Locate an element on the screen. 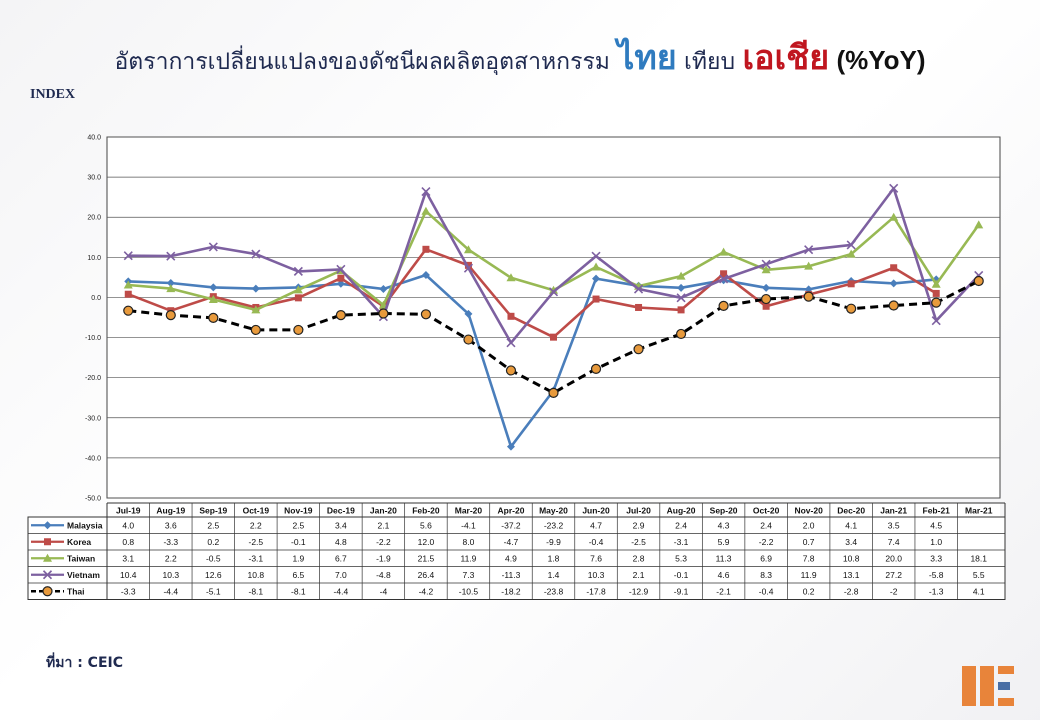 The image size is (1040, 720). table-value-thai: -4 is located at coordinates (384, 591).